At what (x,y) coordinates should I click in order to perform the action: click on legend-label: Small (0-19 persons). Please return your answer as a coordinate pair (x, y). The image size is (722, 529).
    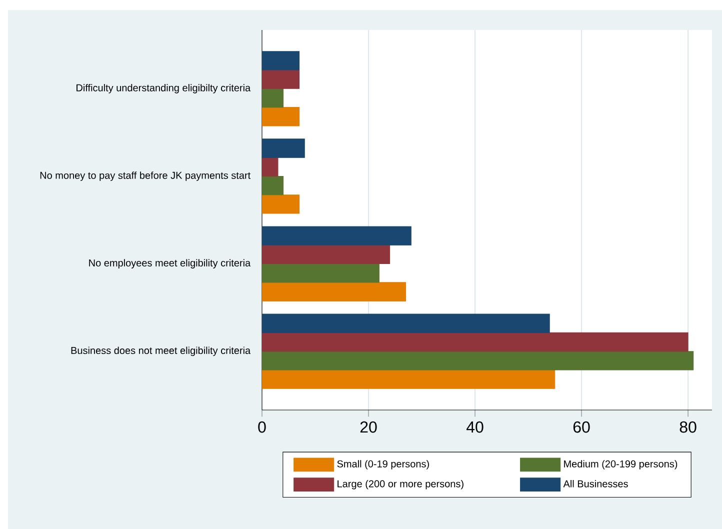
    Looking at the image, I should click on (383, 465).